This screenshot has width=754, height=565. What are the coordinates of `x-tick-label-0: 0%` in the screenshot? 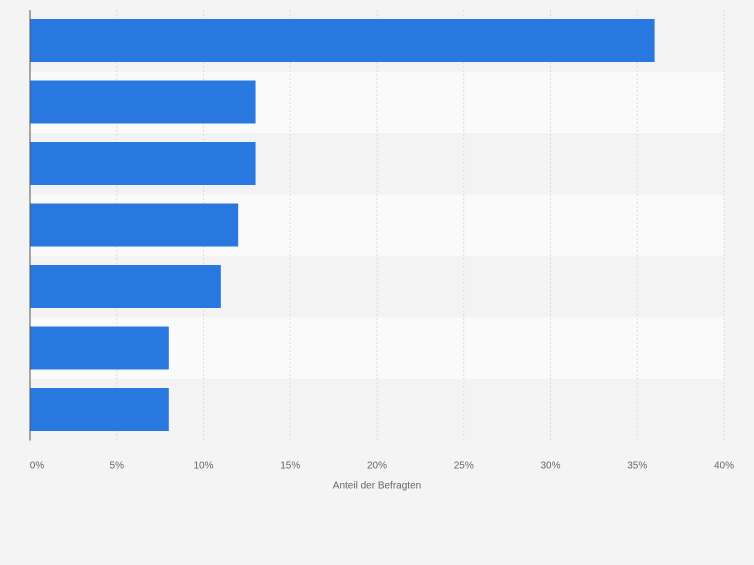 It's located at (37, 466).